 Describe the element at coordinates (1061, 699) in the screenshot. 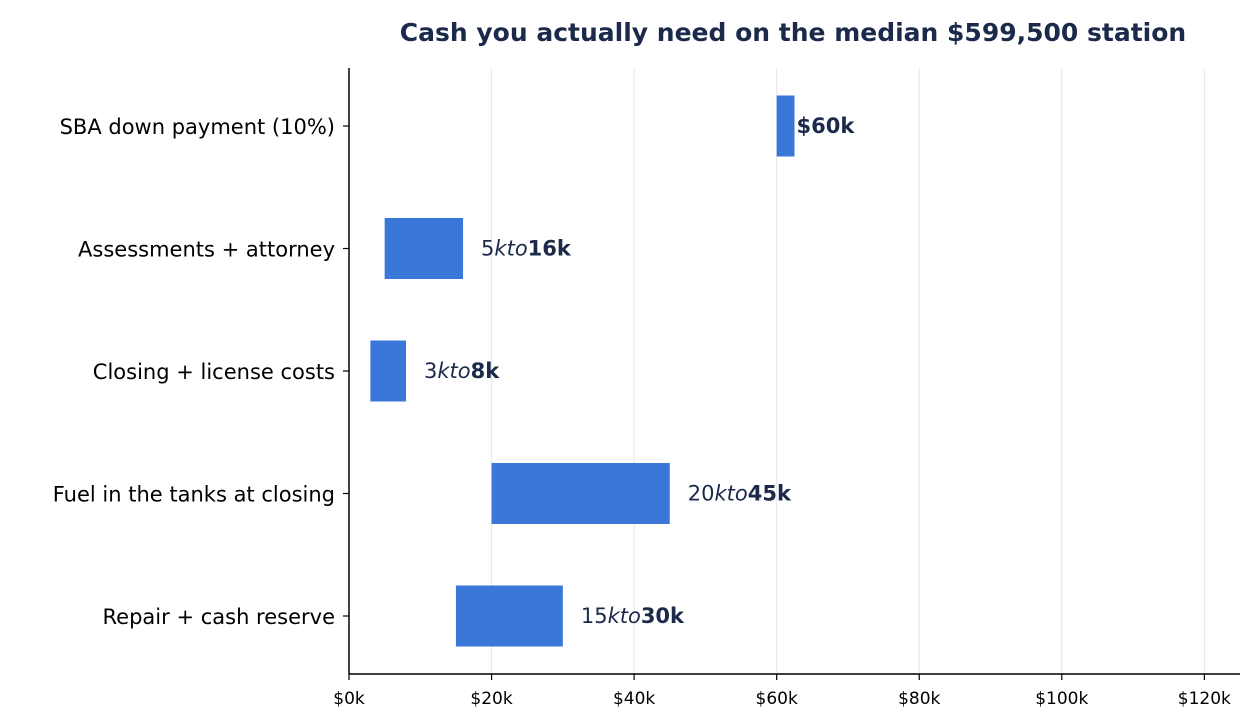

I see `x-tick-label: $100k` at that location.